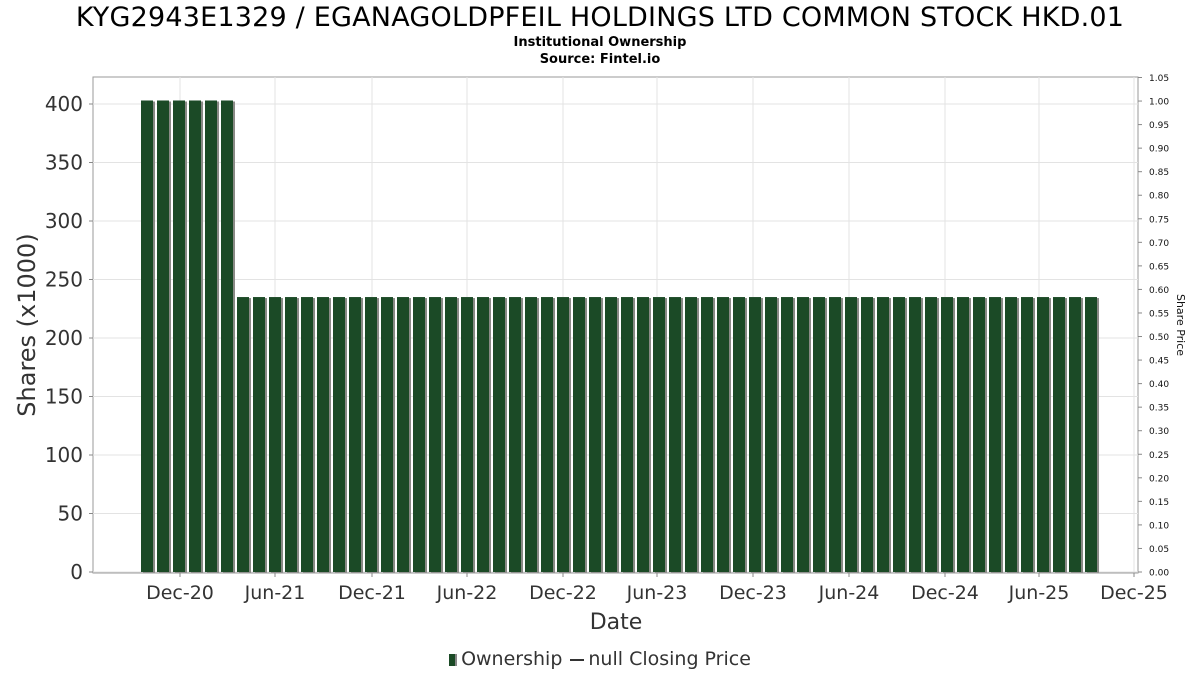 The width and height of the screenshot is (1200, 675). I want to click on y2-tick-label: 1.00, so click(1159, 103).